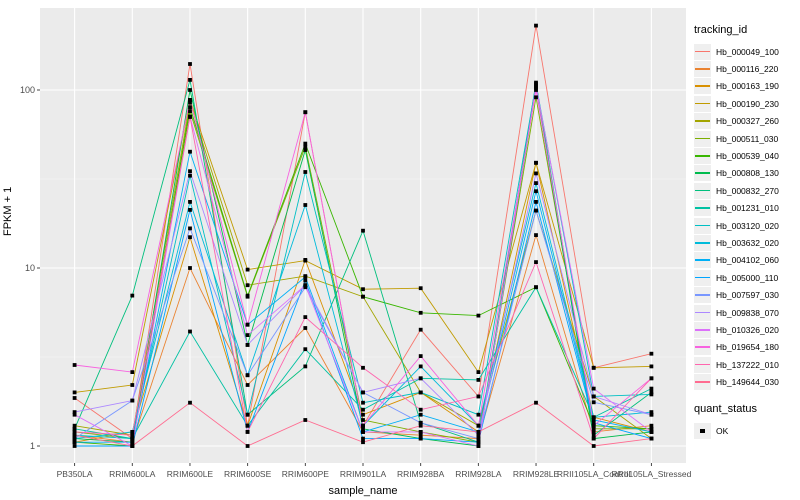 Image resolution: width=800 pixels, height=500 pixels. I want to click on y-axis-title: FPKM + 1, so click(8, 211).